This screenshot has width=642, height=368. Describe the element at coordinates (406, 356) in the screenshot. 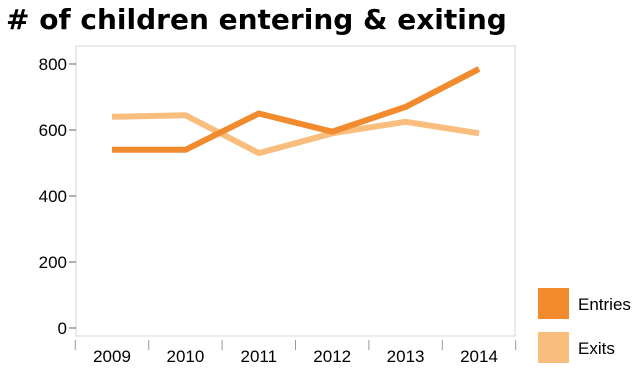

I see `x-tick-label-2013: 2013` at that location.